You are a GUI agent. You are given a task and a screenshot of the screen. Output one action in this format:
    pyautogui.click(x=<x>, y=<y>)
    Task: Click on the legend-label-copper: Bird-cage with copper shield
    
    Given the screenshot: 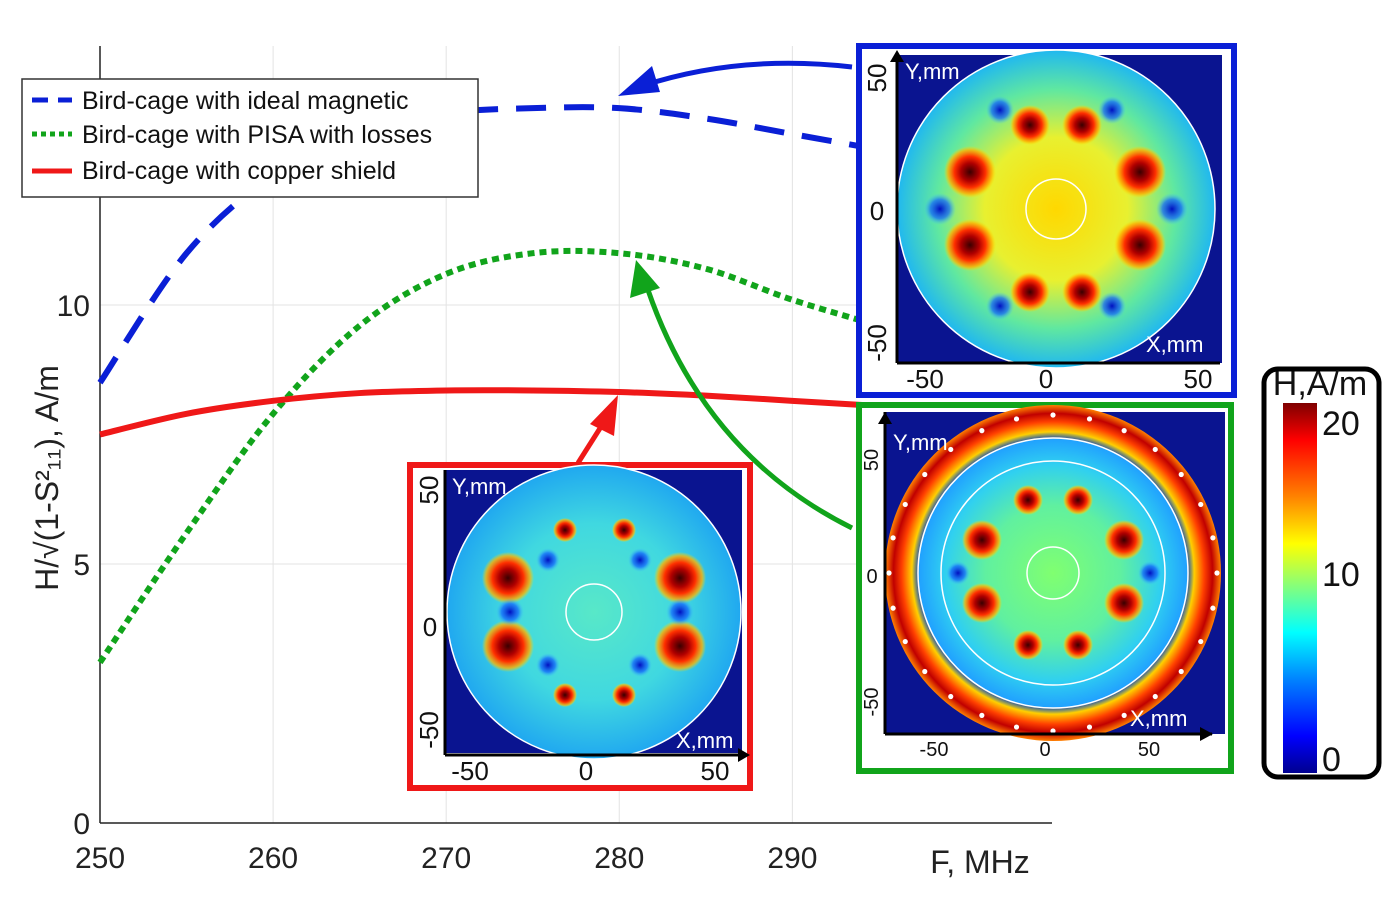 What is the action you would take?
    pyautogui.click(x=239, y=171)
    